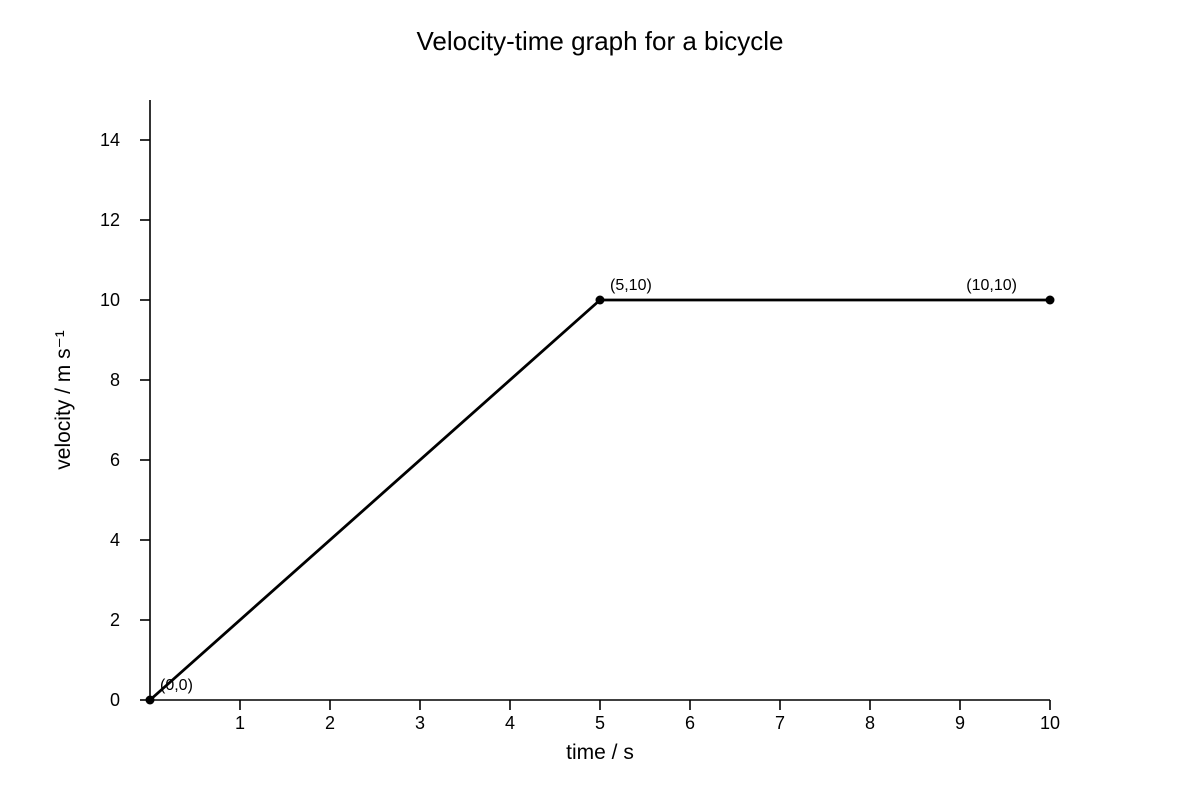 Image resolution: width=1200 pixels, height=800 pixels. What do you see at coordinates (330, 723) in the screenshot?
I see `x-tick-label: 2` at bounding box center [330, 723].